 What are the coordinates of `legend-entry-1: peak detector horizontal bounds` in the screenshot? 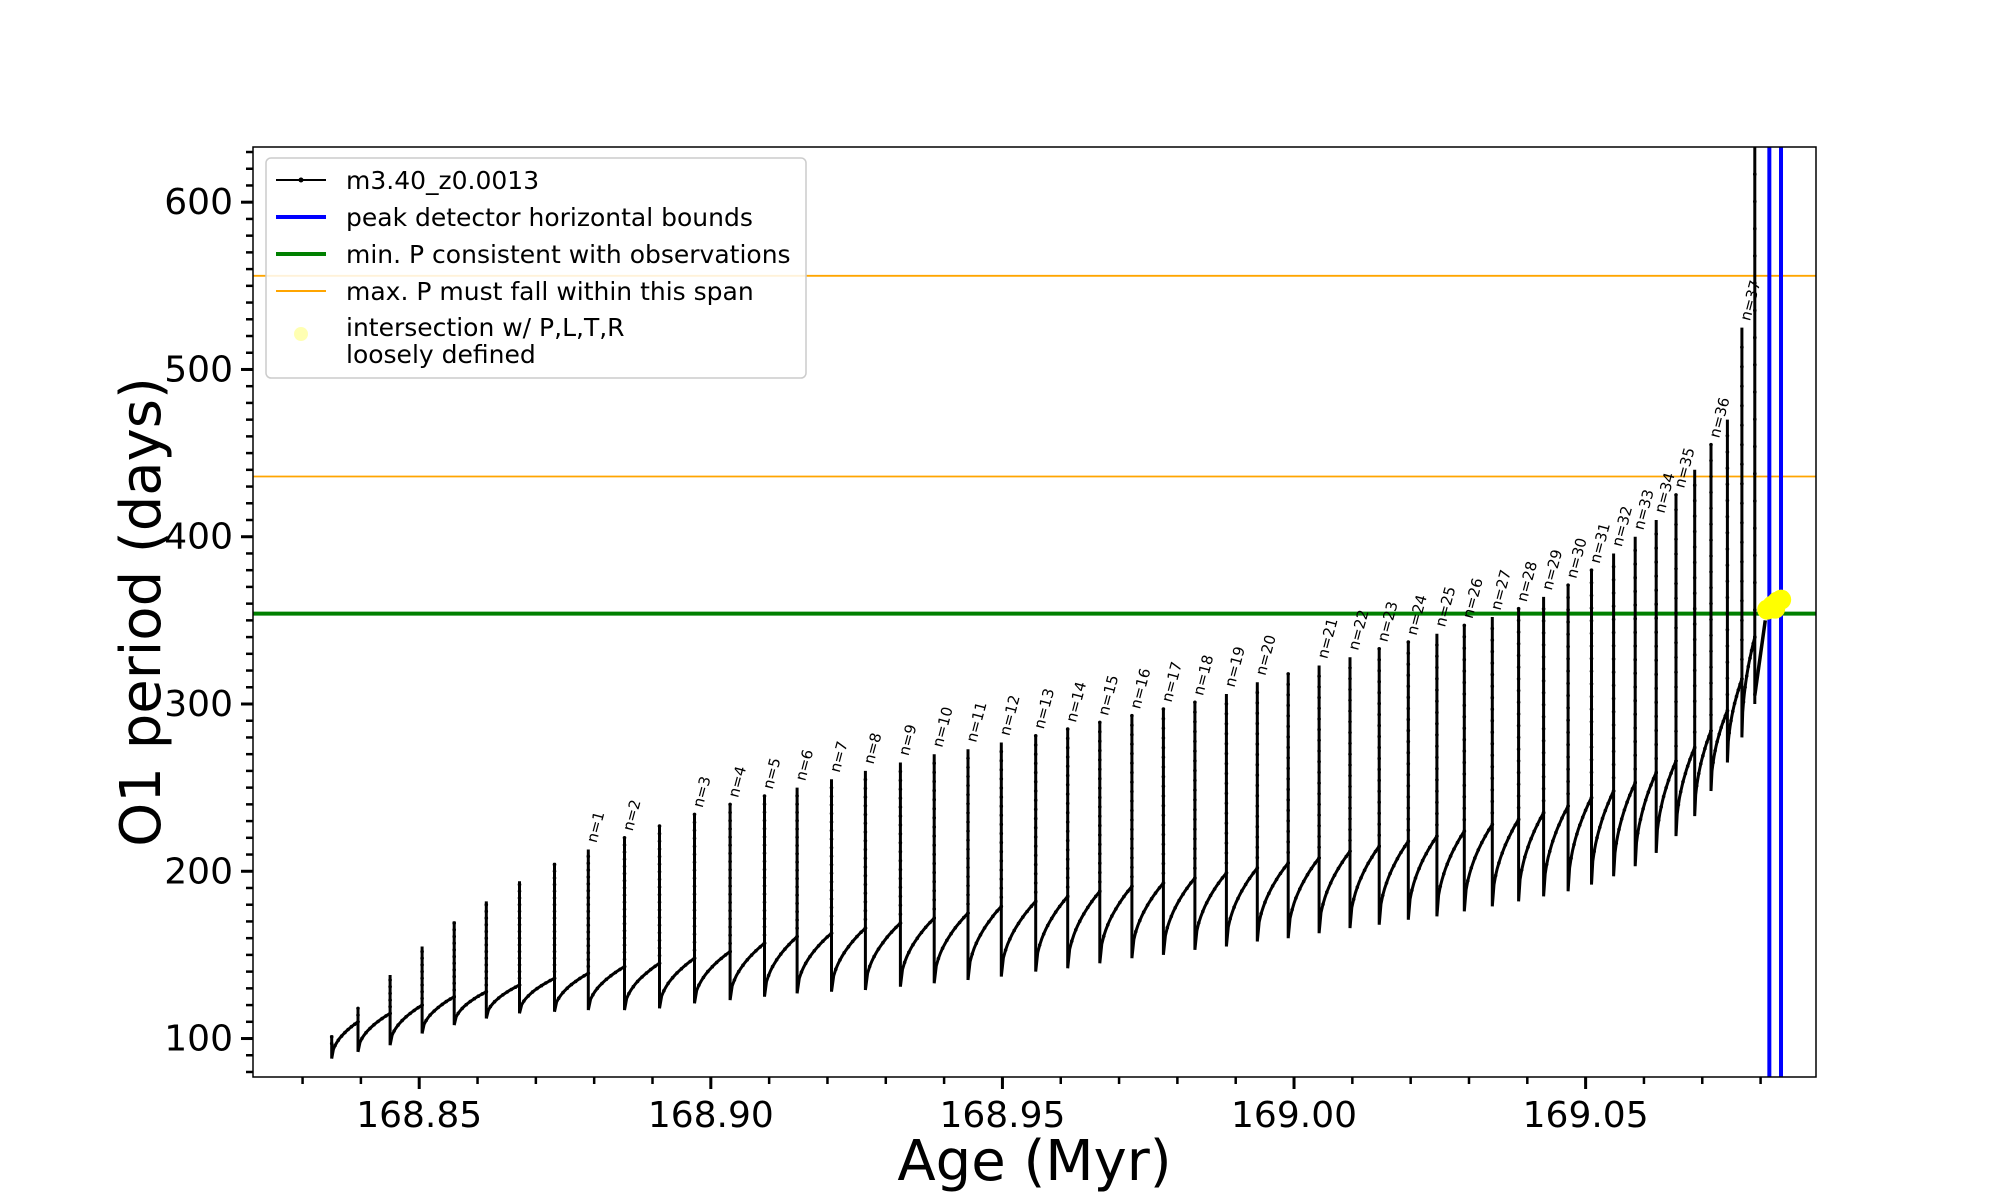 It's located at (514, 217).